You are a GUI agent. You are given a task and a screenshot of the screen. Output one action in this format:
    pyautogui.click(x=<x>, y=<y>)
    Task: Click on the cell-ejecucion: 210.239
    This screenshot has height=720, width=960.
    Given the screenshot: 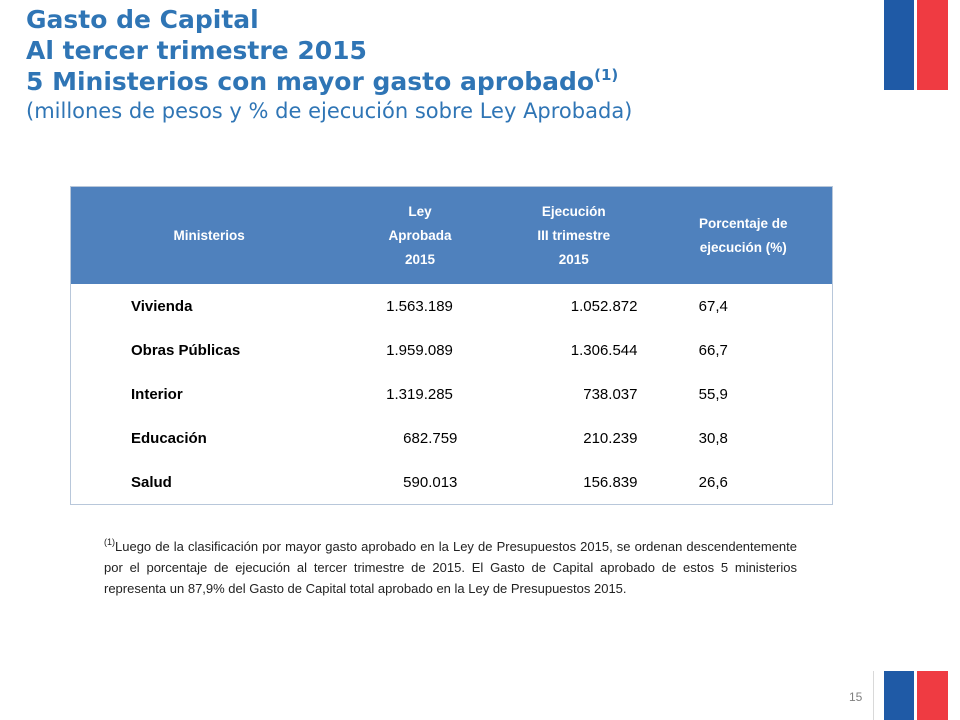 What is the action you would take?
    pyautogui.click(x=610, y=438)
    